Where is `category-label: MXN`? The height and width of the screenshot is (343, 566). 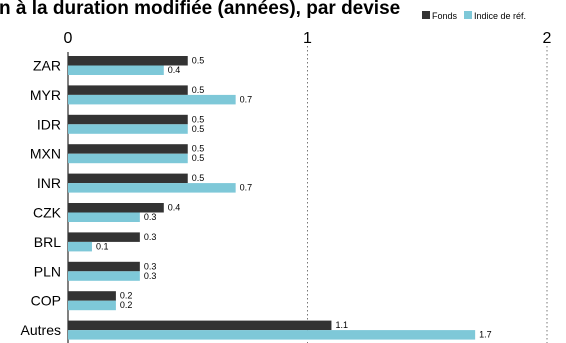
category-label: MXN is located at coordinates (45, 154).